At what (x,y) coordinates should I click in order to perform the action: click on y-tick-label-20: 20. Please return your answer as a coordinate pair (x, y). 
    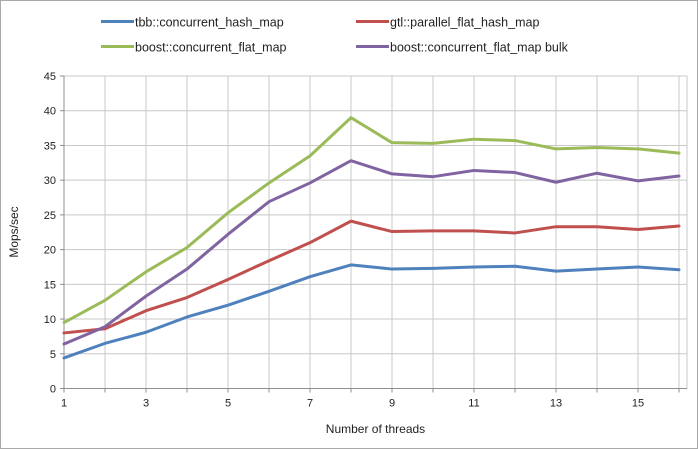
    Looking at the image, I should click on (50, 251).